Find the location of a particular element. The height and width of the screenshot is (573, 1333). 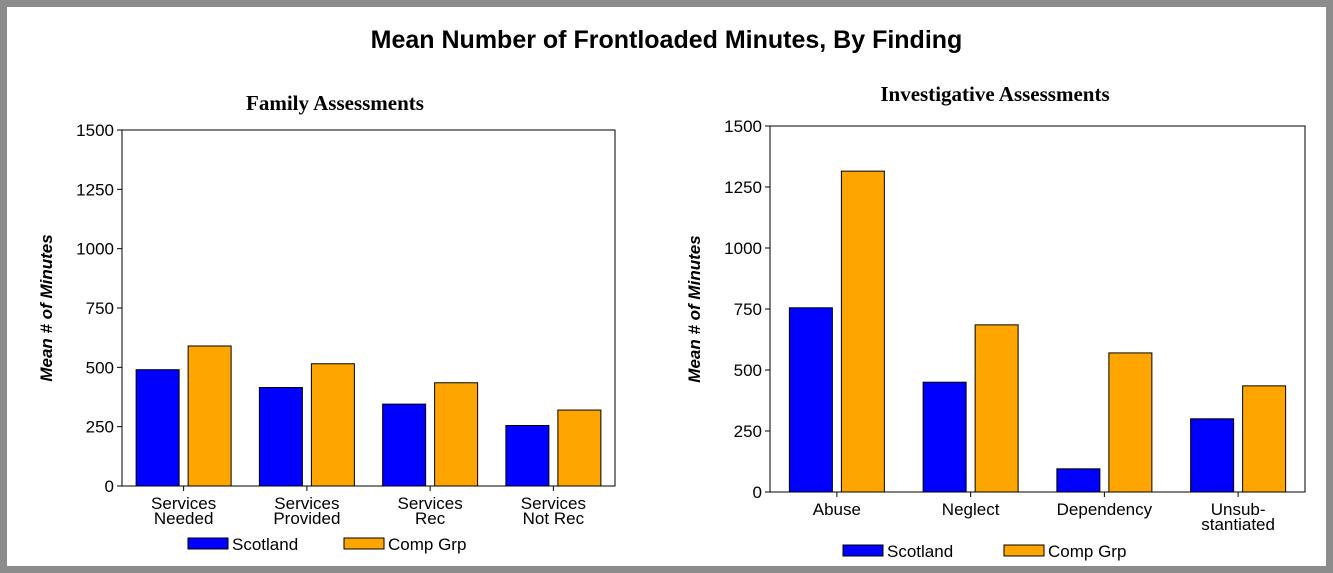

x-tick-label-line: Dependency is located at coordinates (1105, 509).